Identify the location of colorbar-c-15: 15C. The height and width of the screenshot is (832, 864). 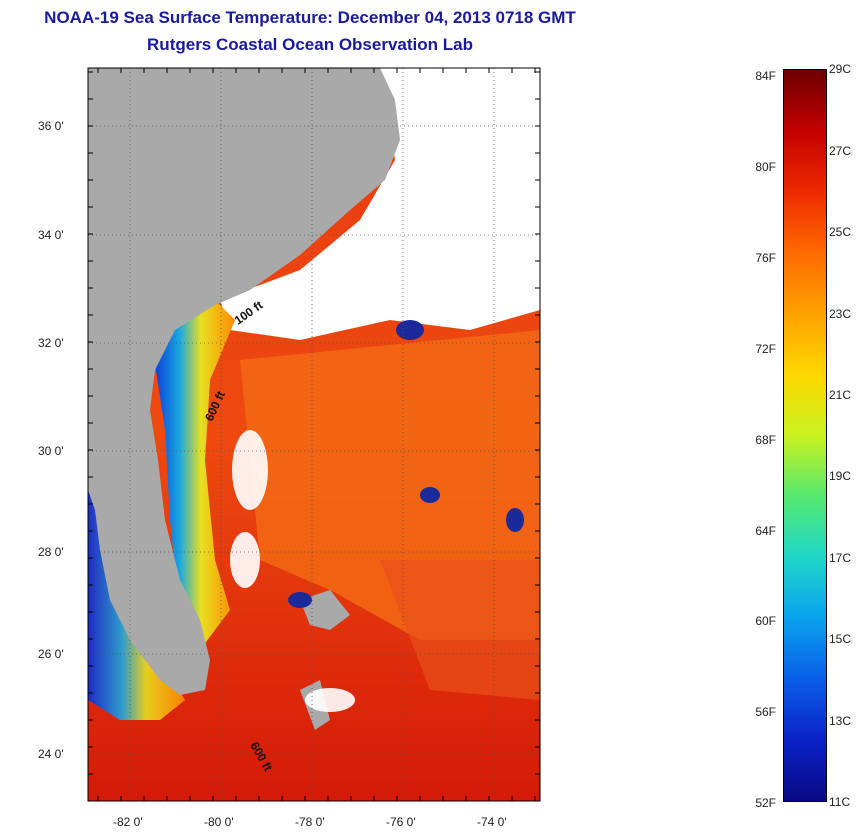
(840, 639).